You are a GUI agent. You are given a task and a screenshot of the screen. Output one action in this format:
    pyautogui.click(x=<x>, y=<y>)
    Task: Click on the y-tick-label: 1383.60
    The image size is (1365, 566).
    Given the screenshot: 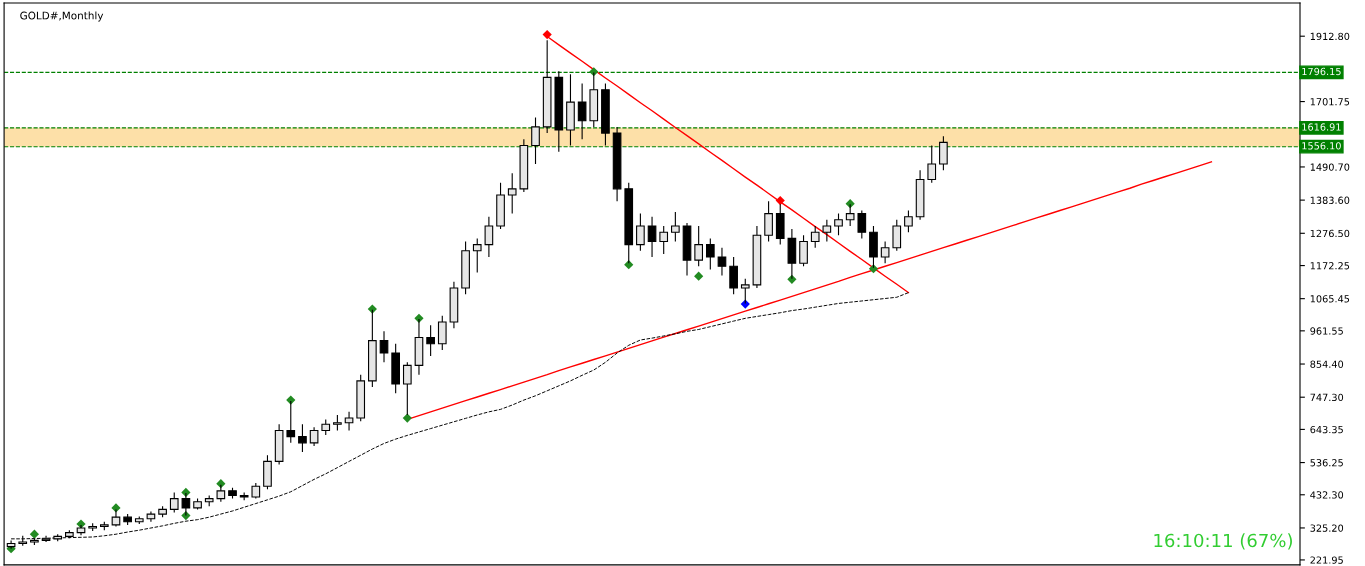 What is the action you would take?
    pyautogui.click(x=1330, y=200)
    